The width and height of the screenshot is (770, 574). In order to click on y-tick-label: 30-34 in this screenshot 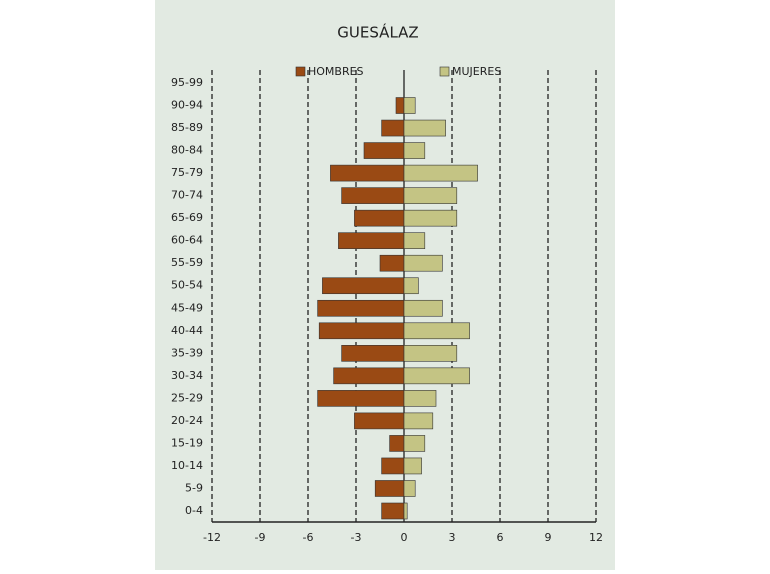, I will do `click(187, 375)`.